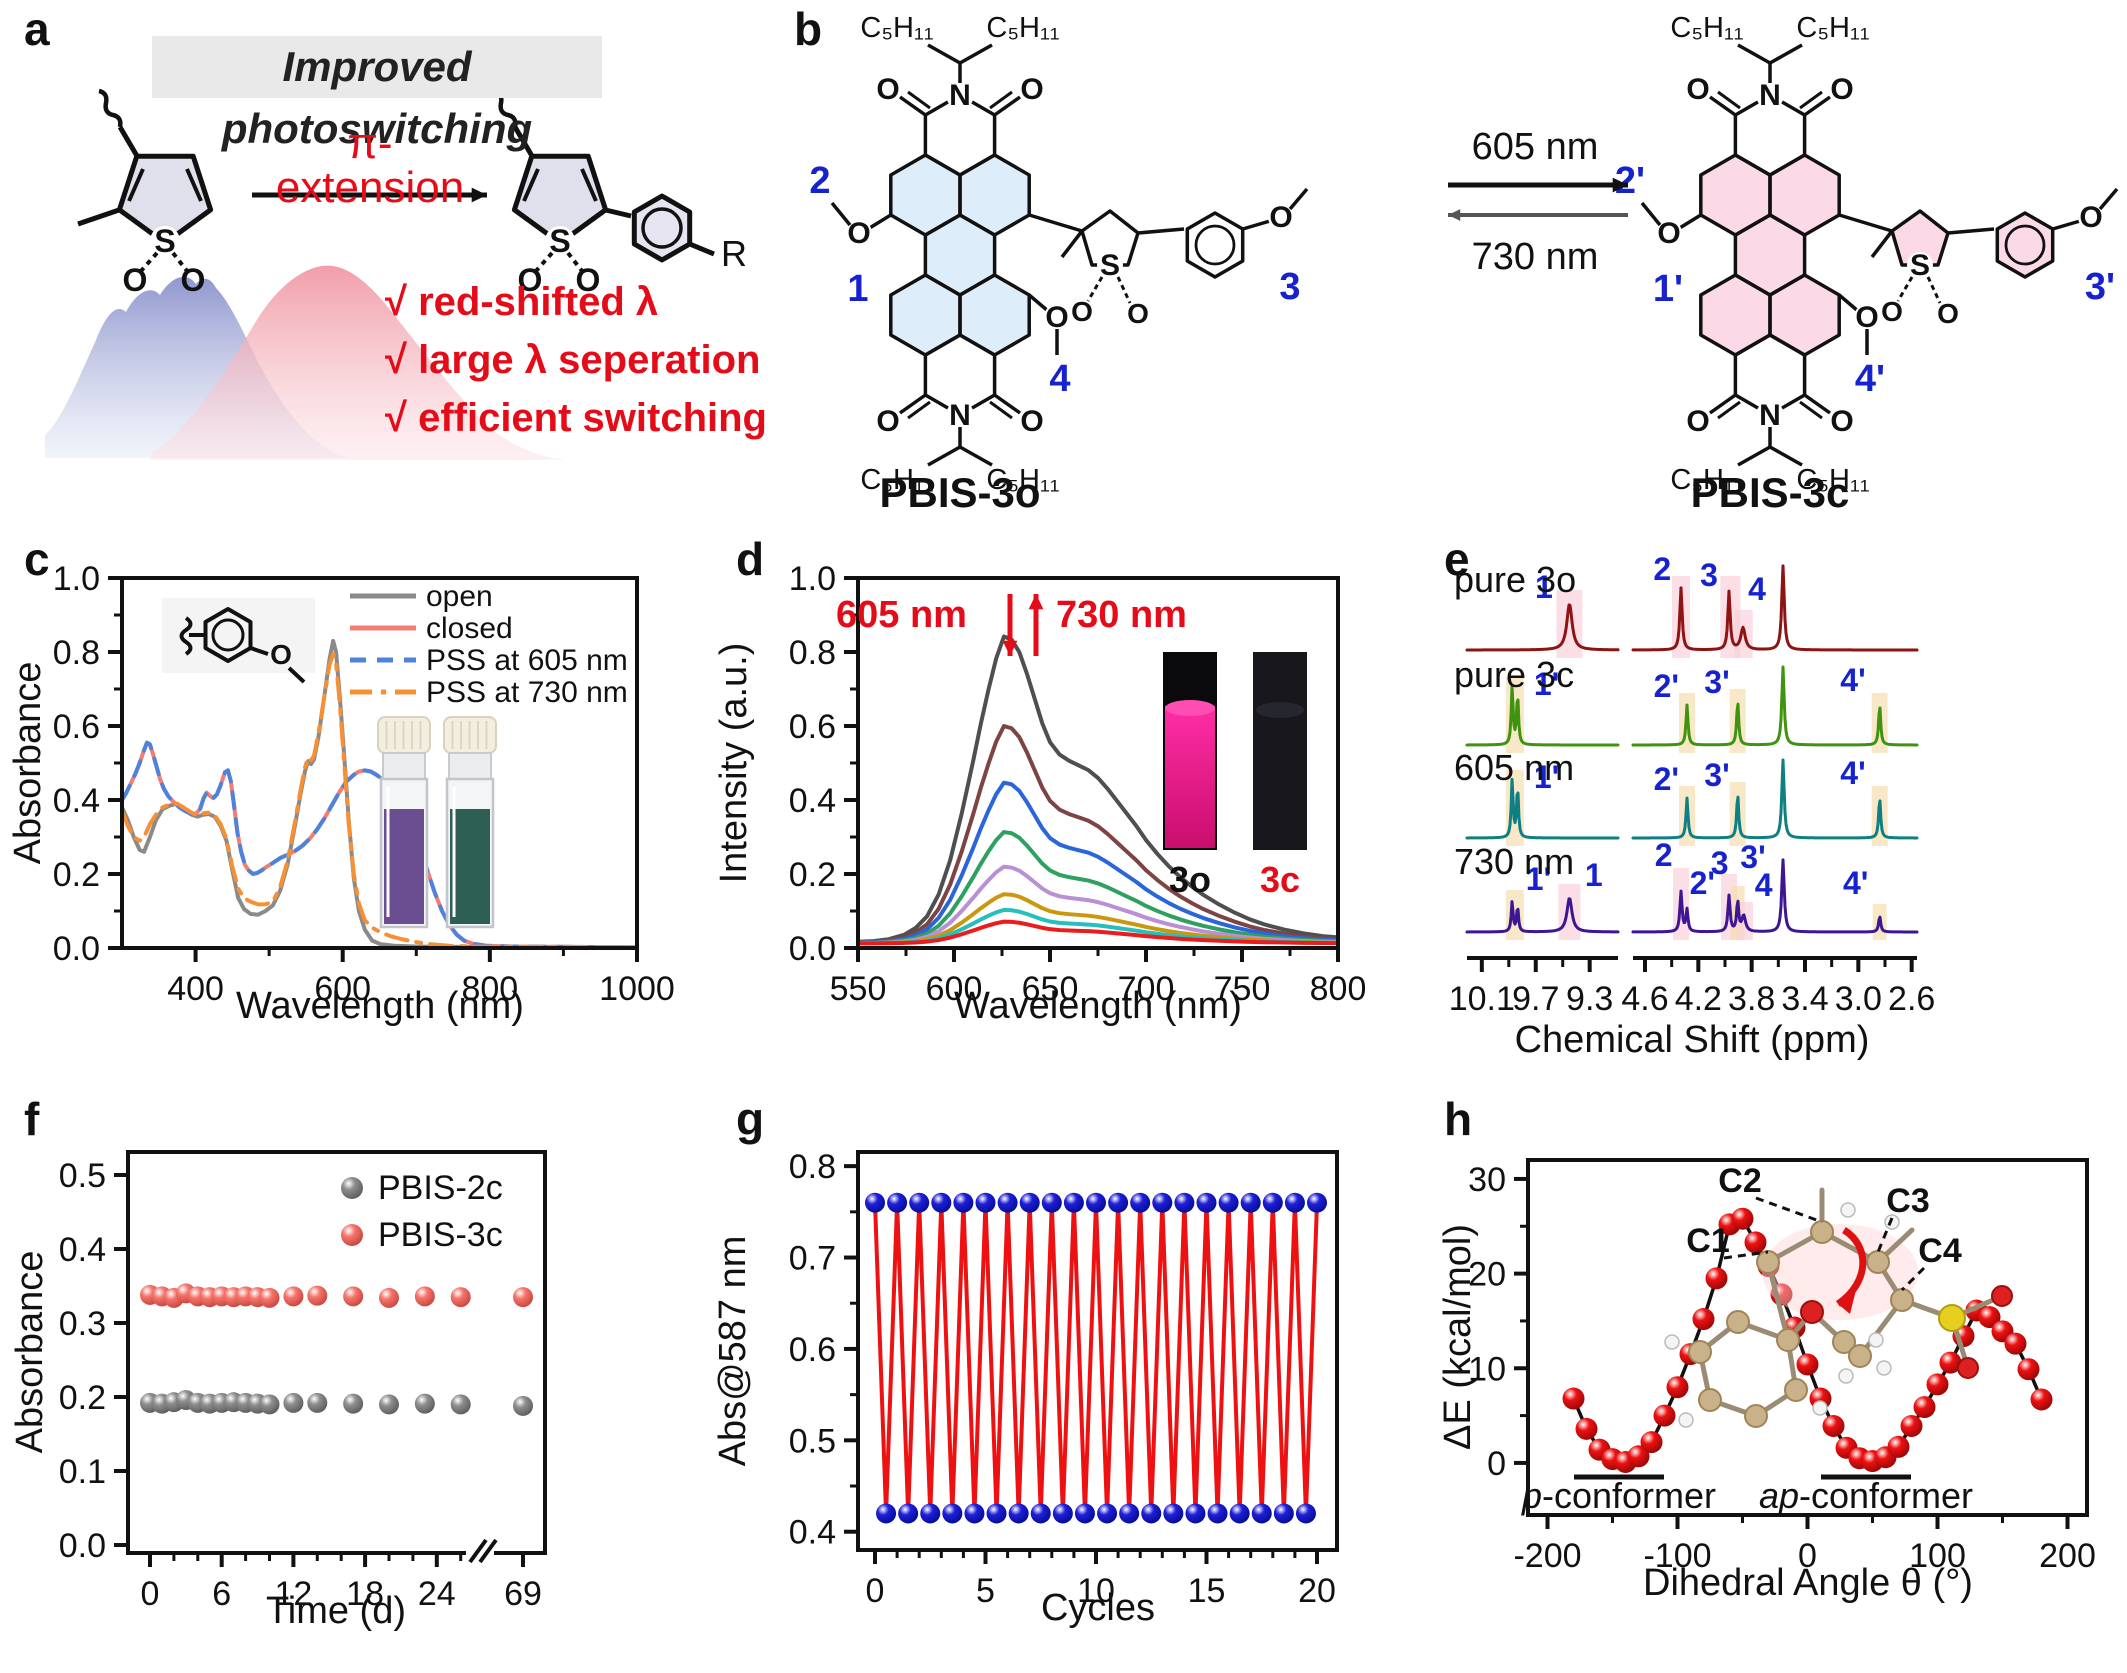 The height and width of the screenshot is (1673, 2127). Describe the element at coordinates (28, 763) in the screenshot. I see `svg-text: Absorbance` at that location.